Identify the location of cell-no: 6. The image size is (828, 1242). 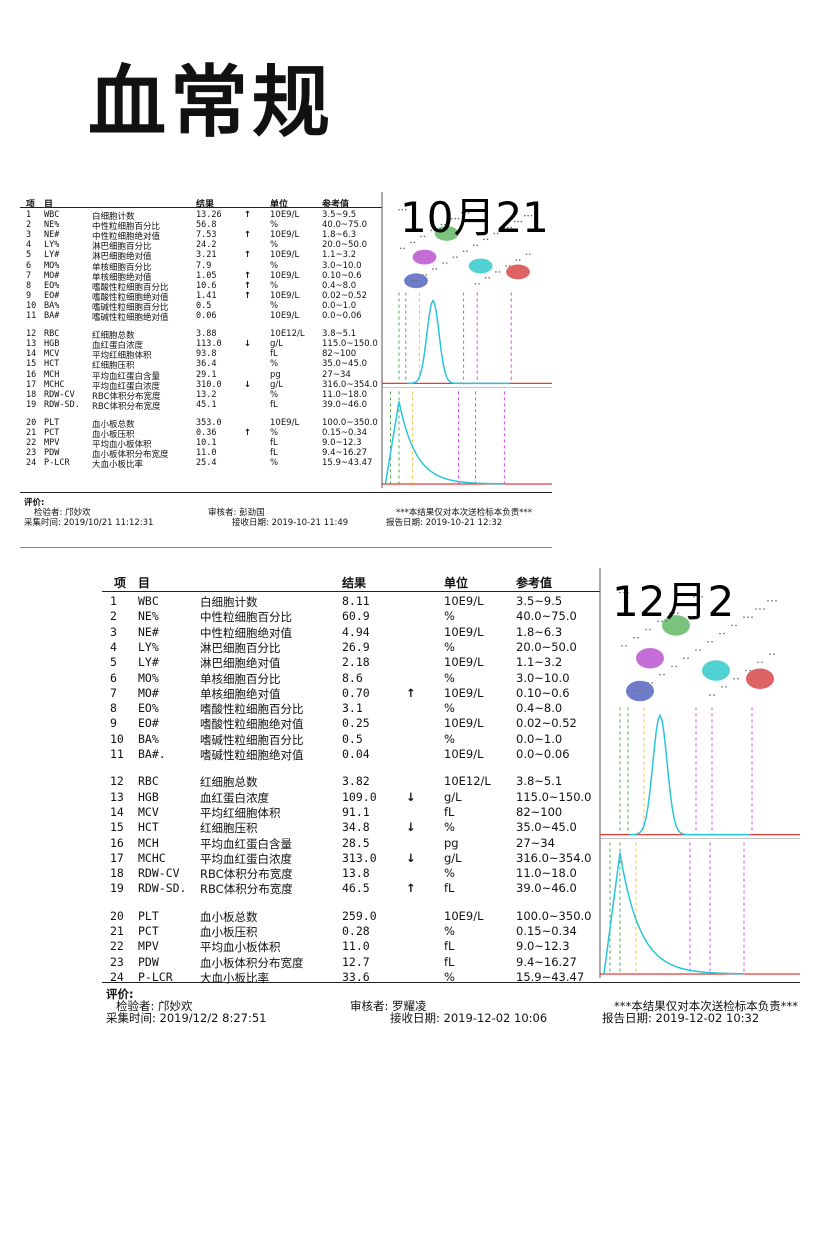
(113, 677).